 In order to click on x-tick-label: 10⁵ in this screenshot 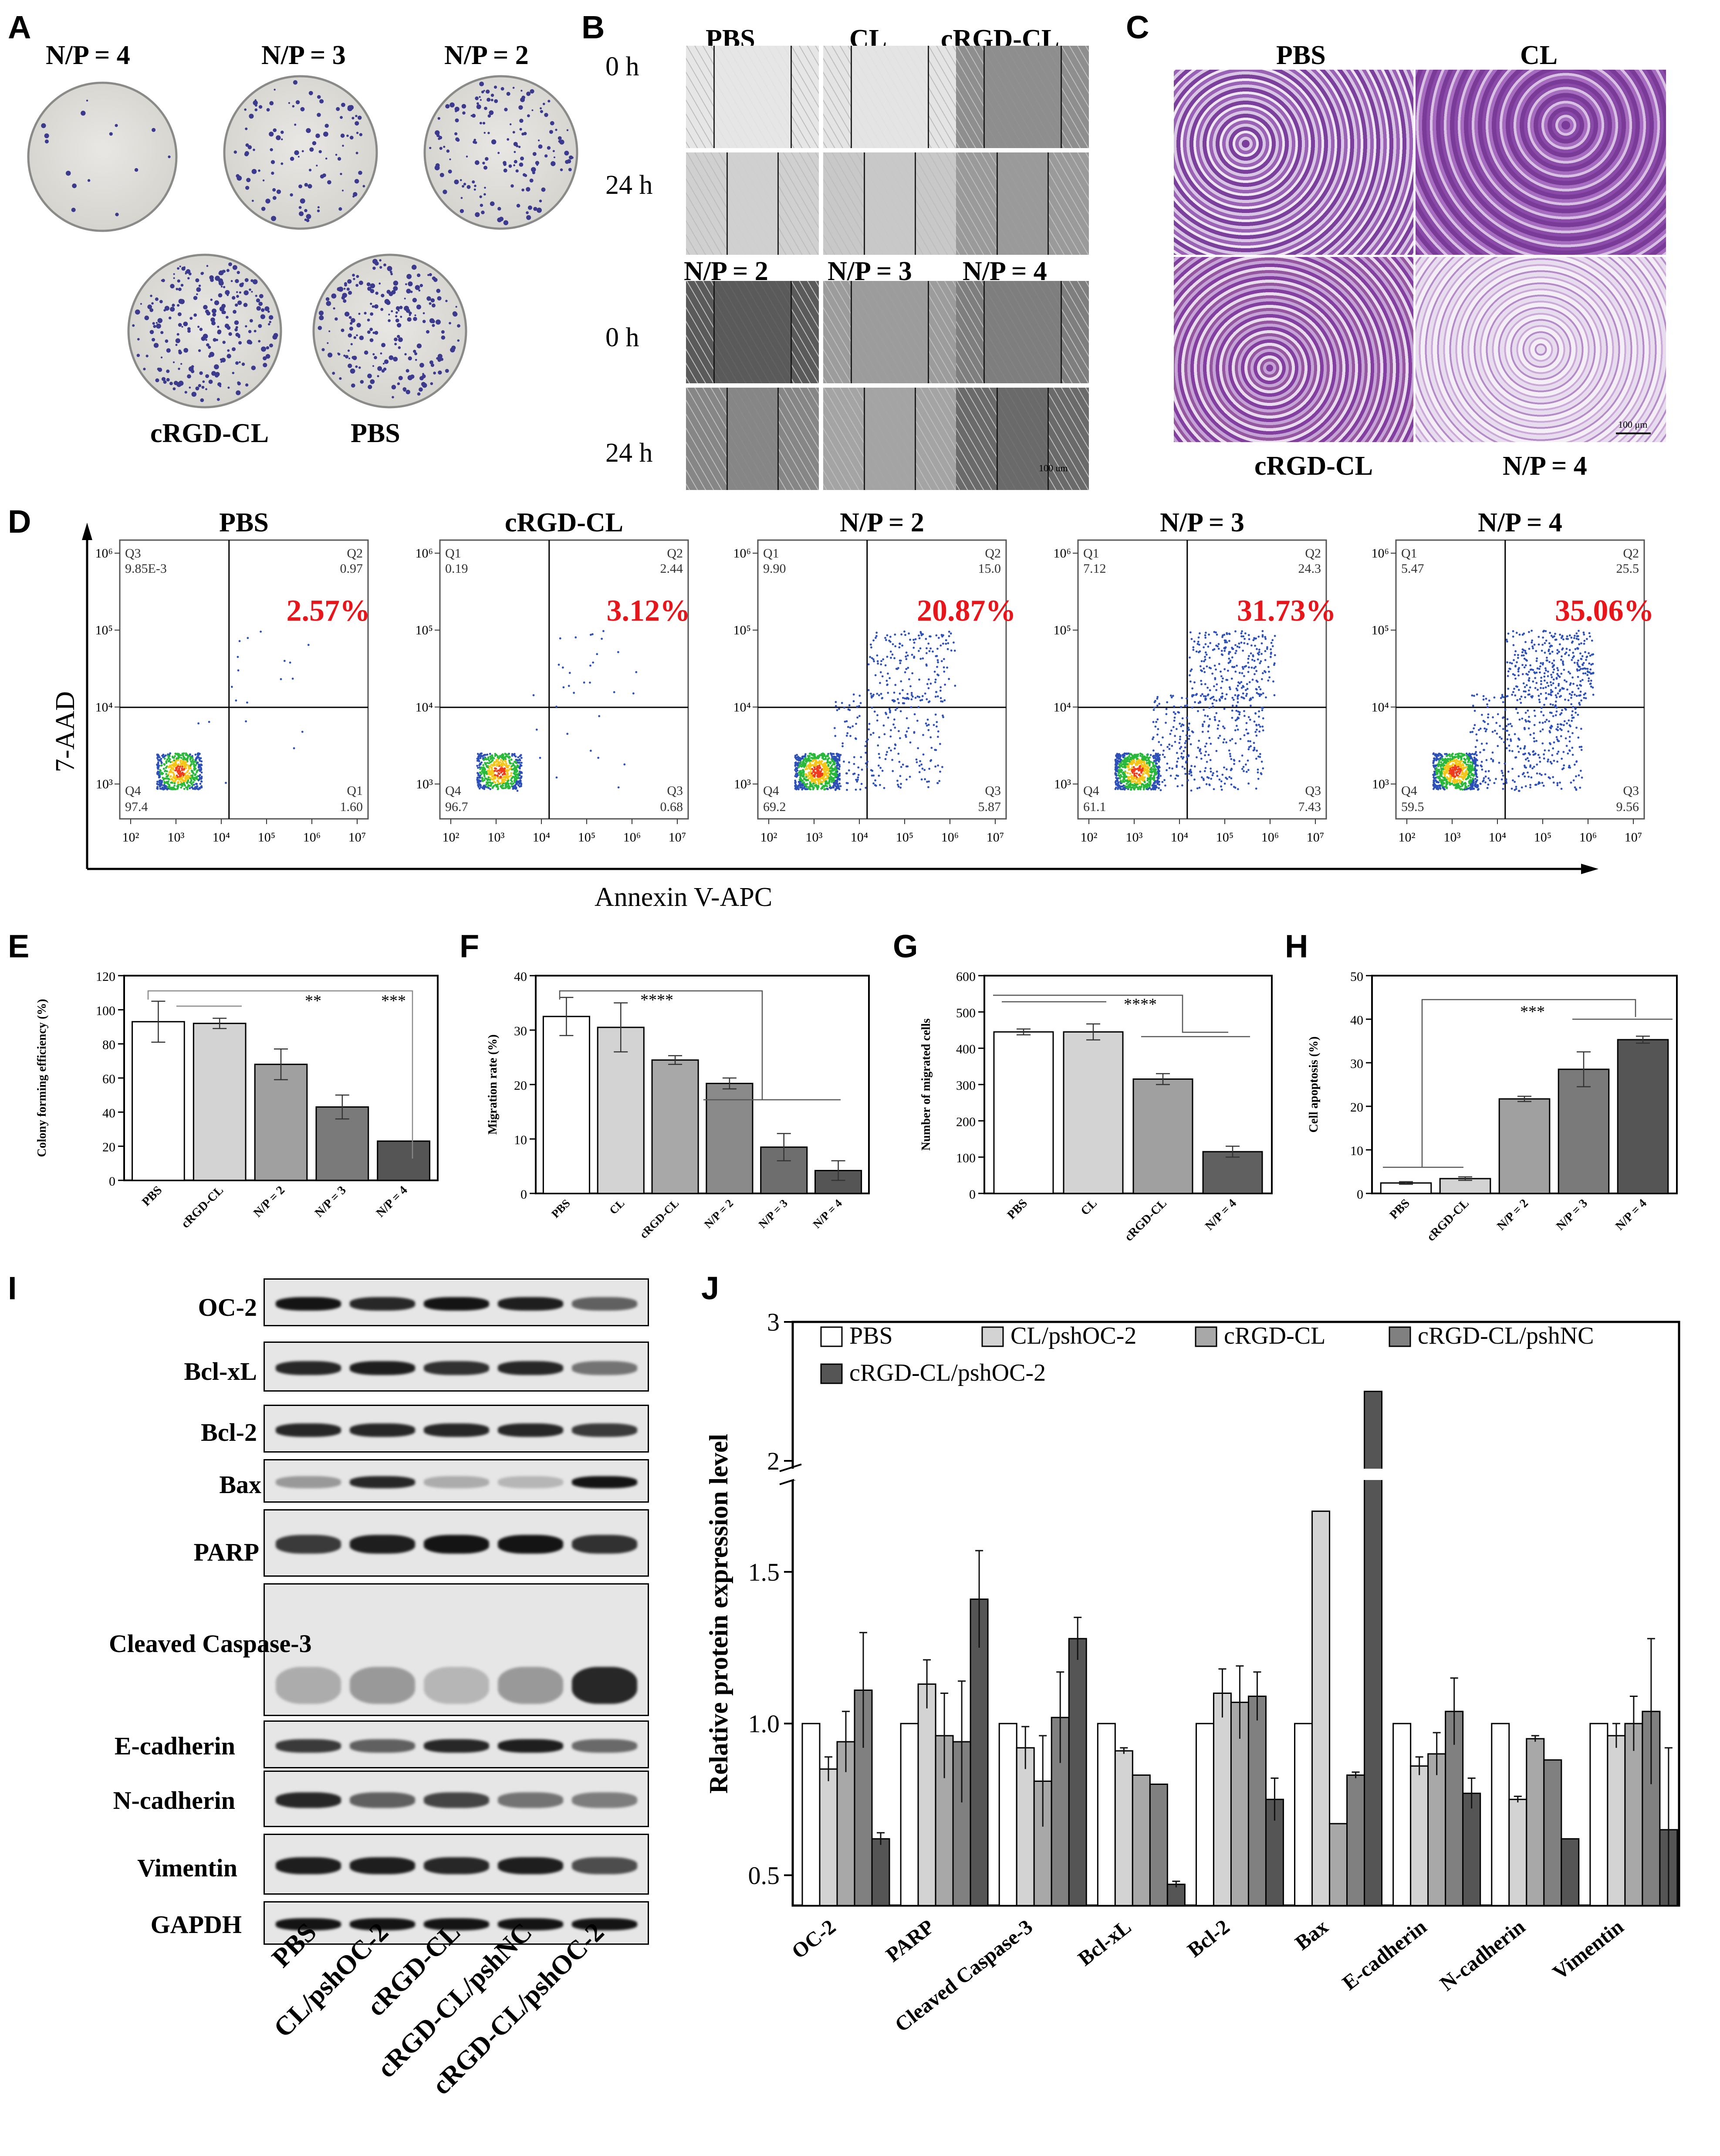, I will do `click(266, 837)`.